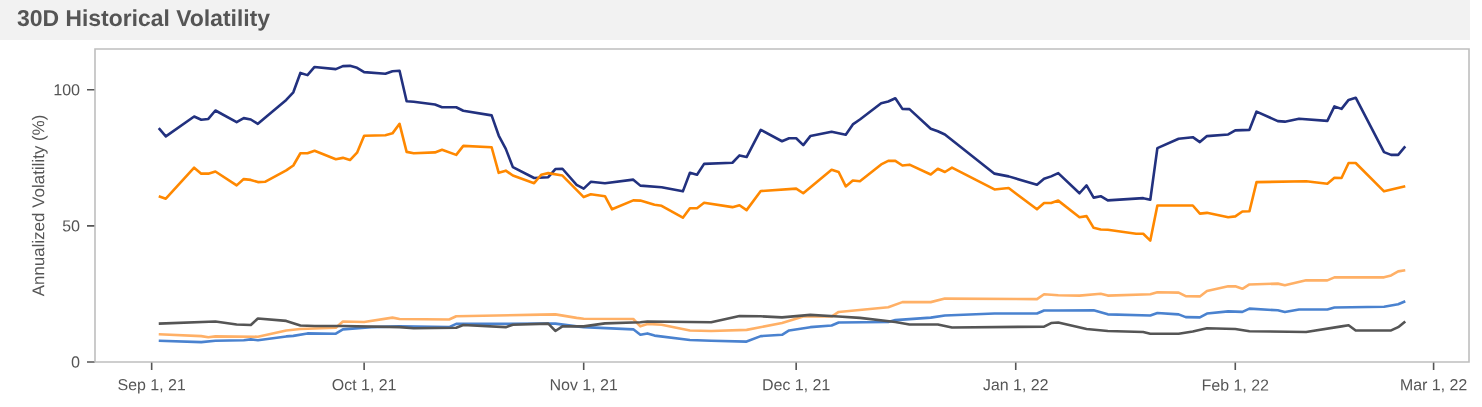  I want to click on y-tick-label: 50, so click(71, 226).